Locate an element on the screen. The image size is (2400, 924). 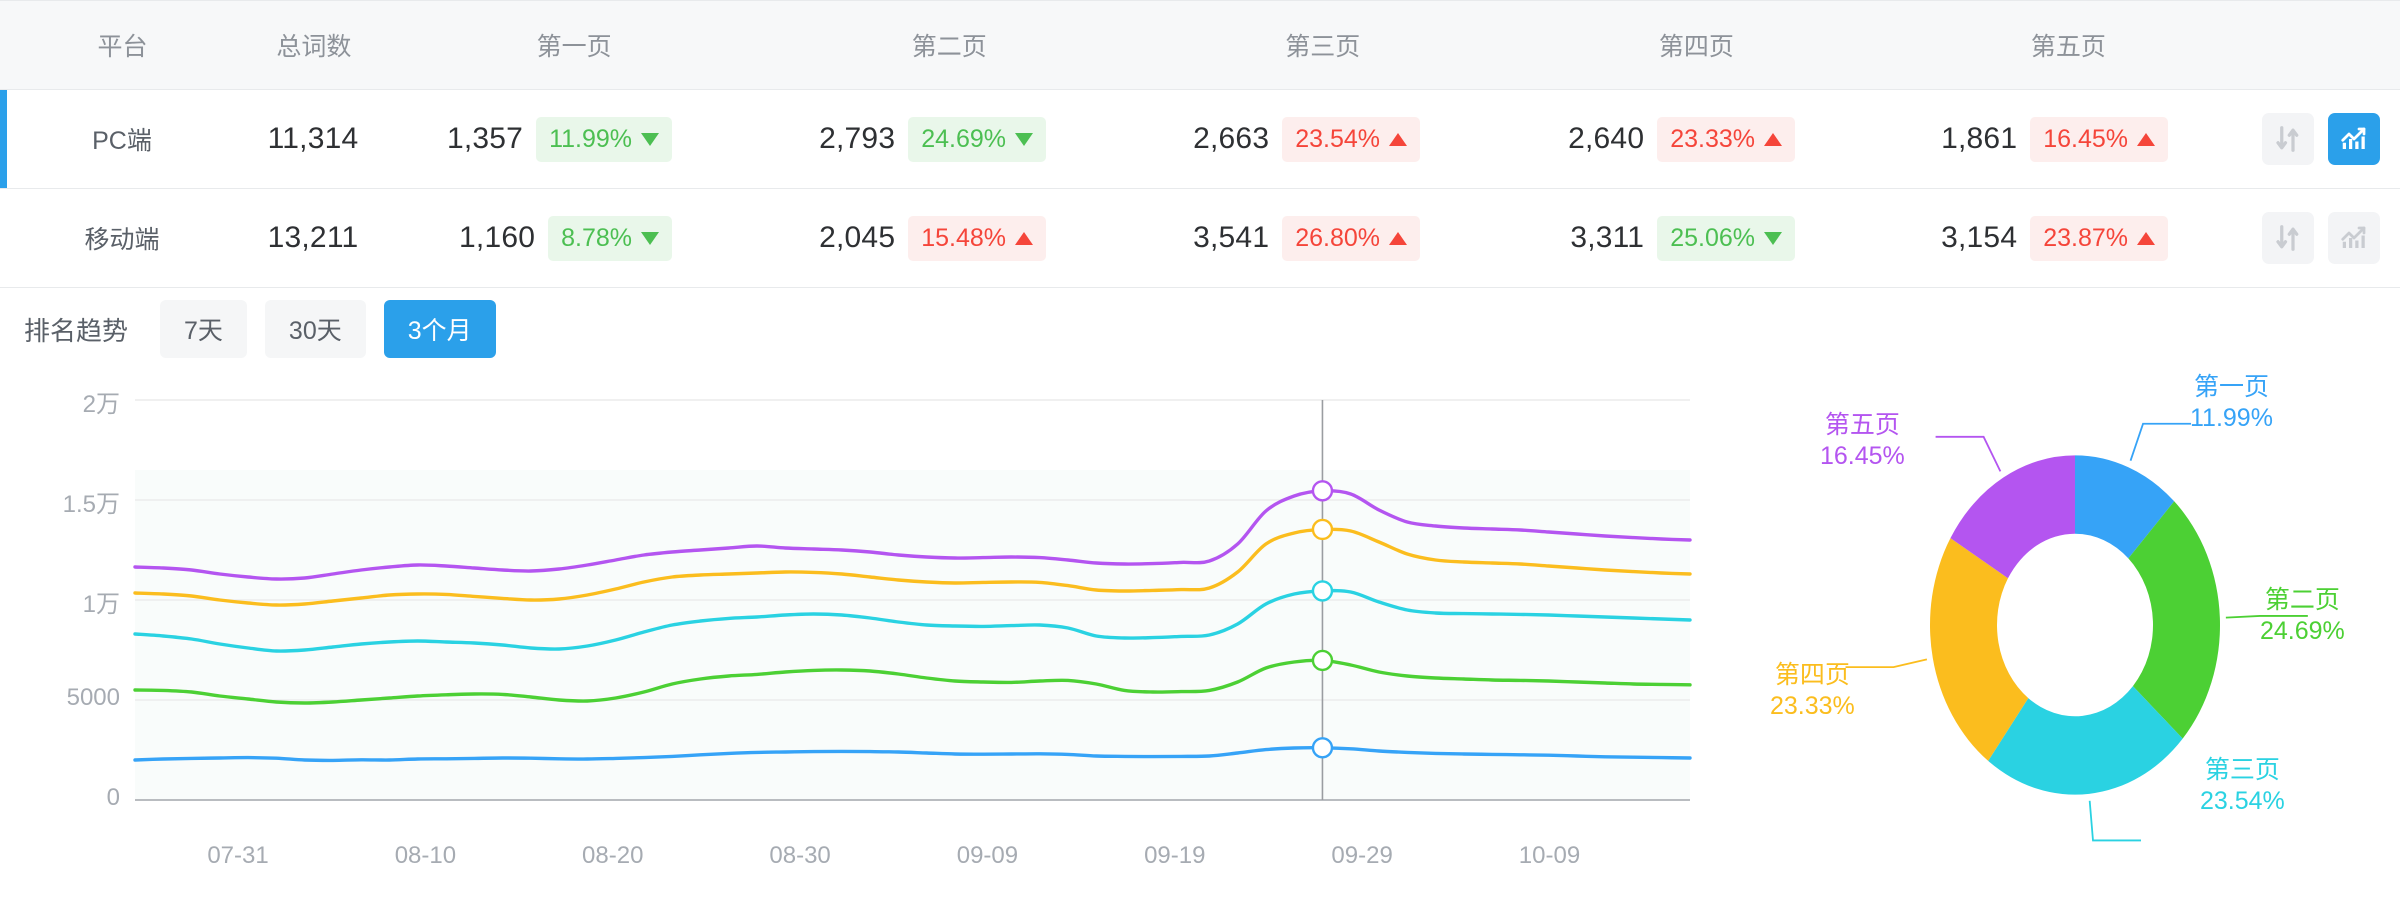
page-percent-badge: 11.99% is located at coordinates (604, 139).